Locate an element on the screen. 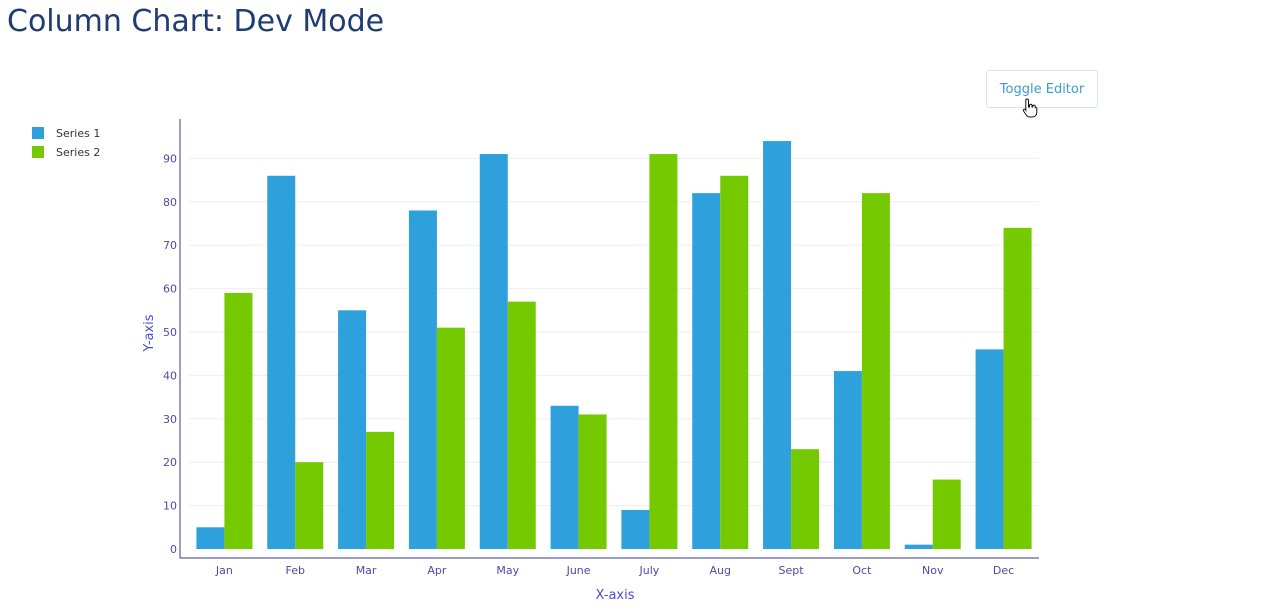 Image resolution: width=1280 pixels, height=611 pixels. y-tick-label: 30 is located at coordinates (170, 419).